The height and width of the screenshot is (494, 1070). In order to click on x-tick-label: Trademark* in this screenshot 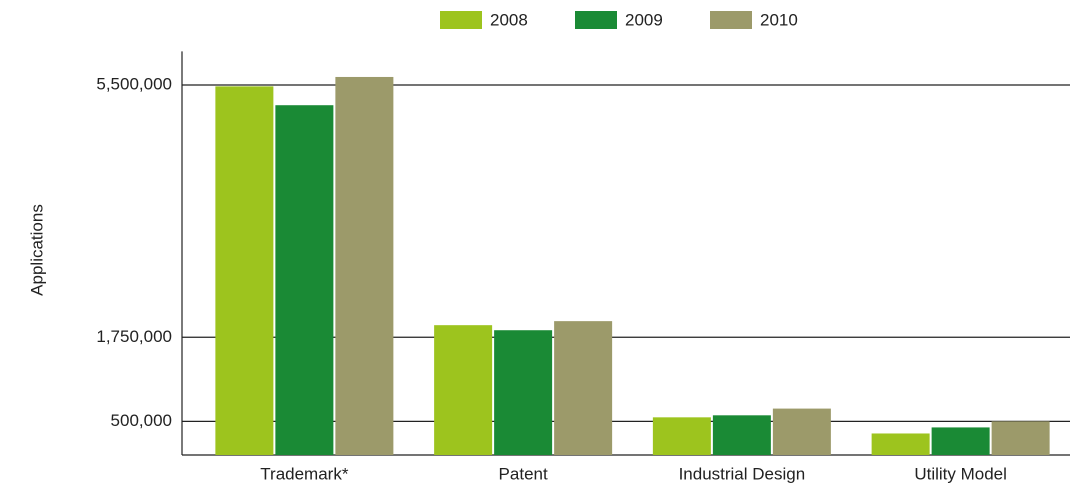, I will do `click(304, 473)`.